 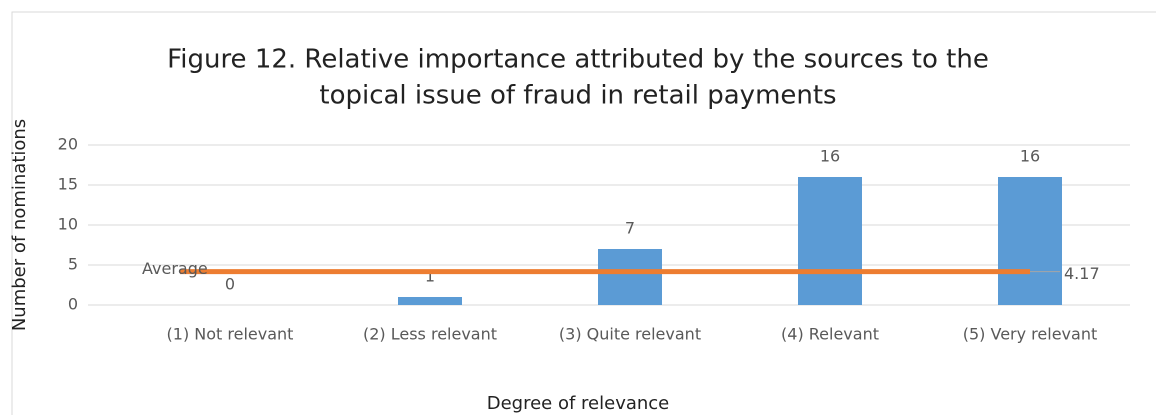 What do you see at coordinates (73, 304) in the screenshot?
I see `y-tick-label: 0` at bounding box center [73, 304].